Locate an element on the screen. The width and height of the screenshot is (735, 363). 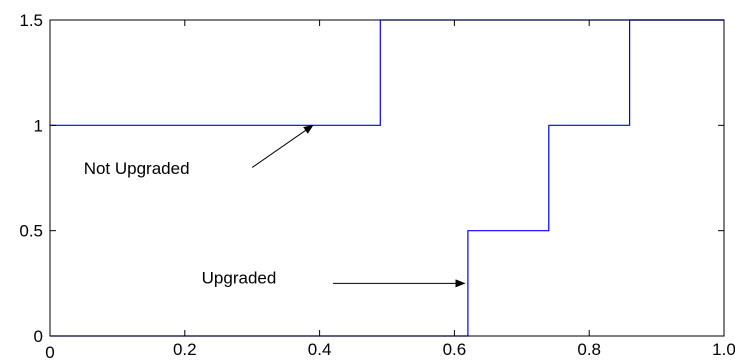
annotation-label-0: Not Upgraded is located at coordinates (137, 168).